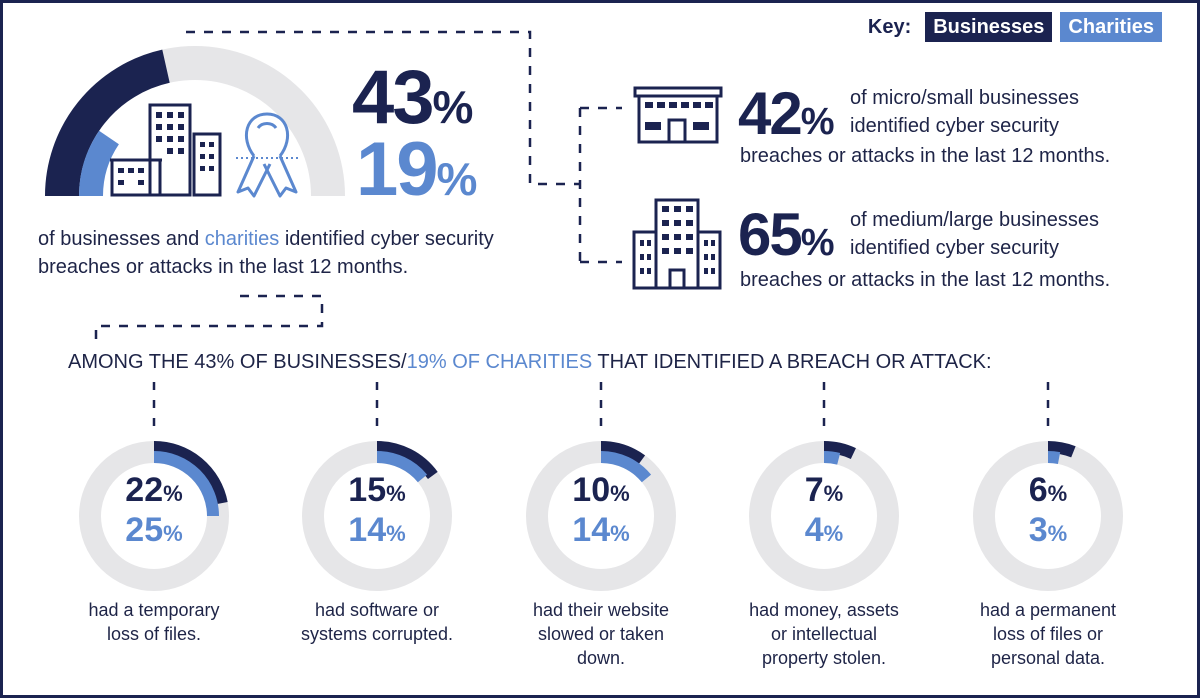 The image size is (1200, 698). I want to click on donut-businesses-value: 22%, so click(154, 490).